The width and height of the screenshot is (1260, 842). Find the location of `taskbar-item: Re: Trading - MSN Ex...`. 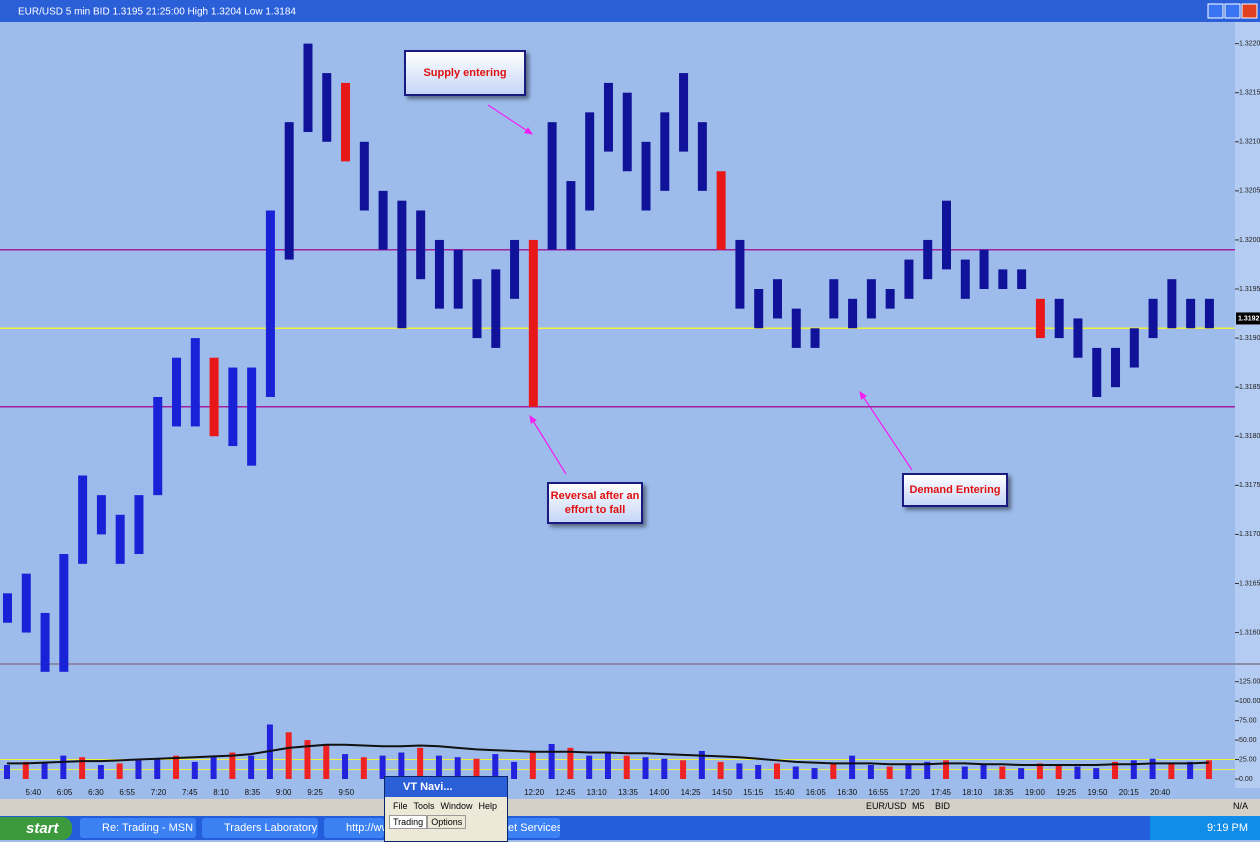

taskbar-item: Re: Trading - MSN Ex... is located at coordinates (138, 828).